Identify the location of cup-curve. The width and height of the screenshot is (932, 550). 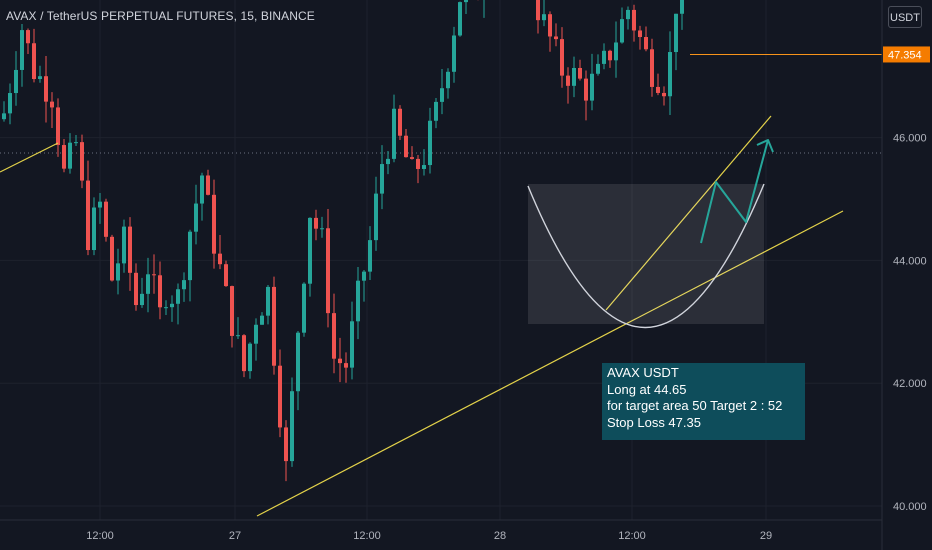
(646, 255).